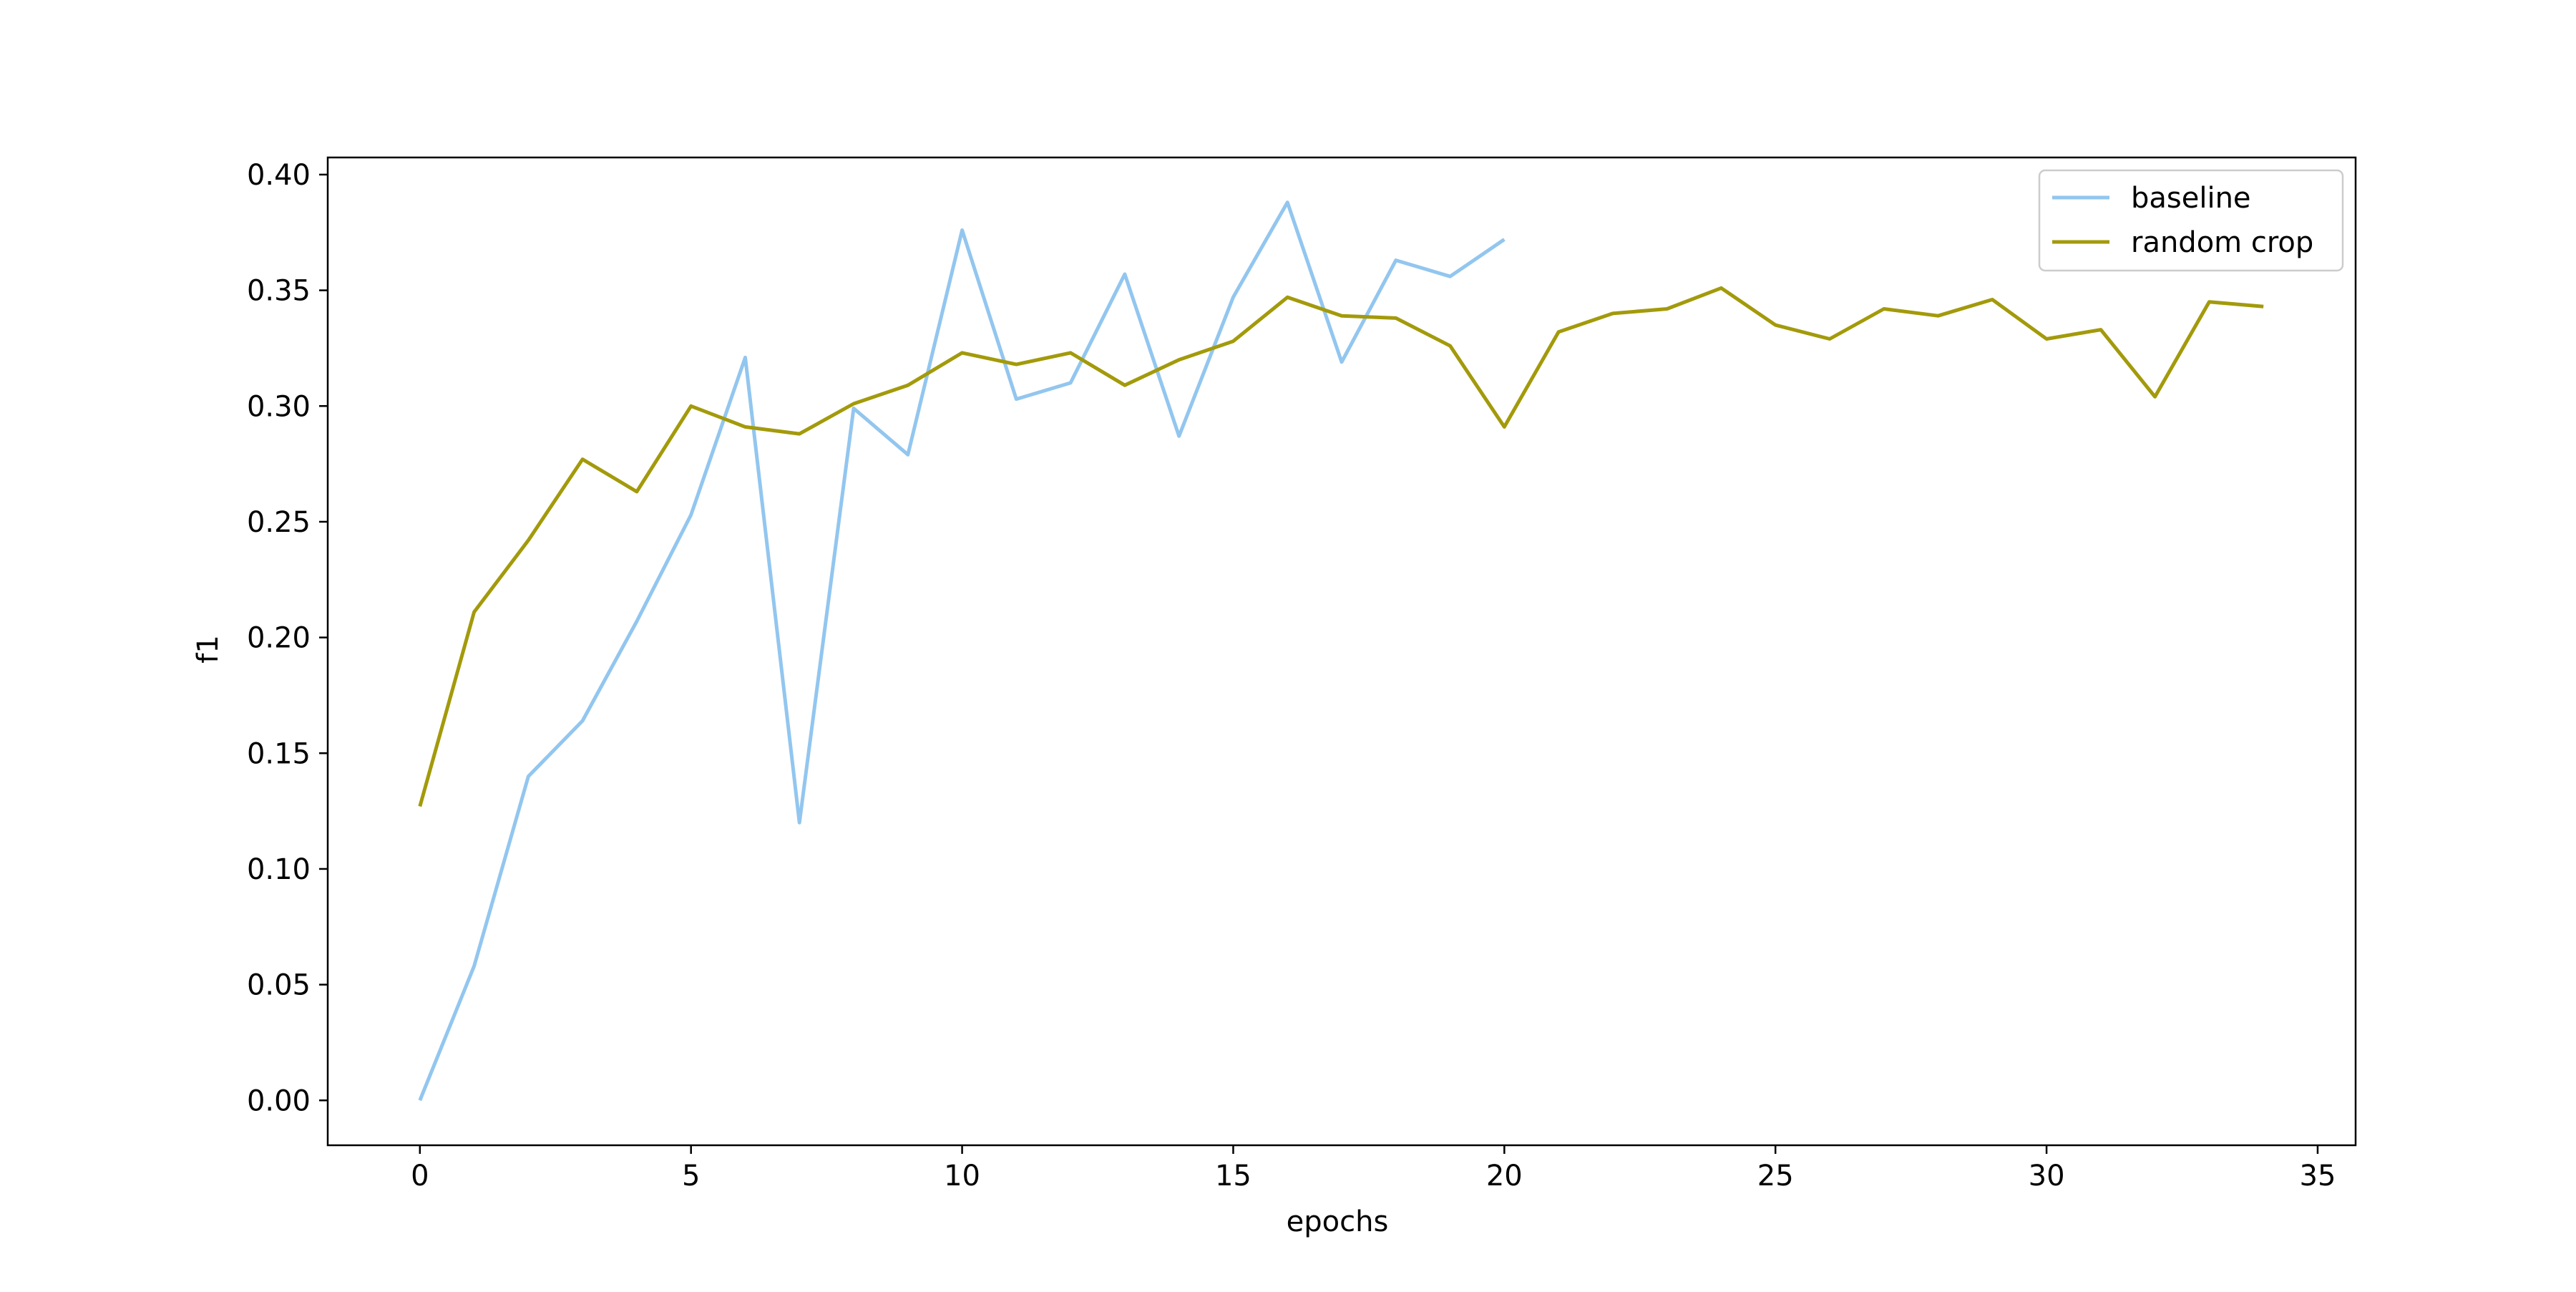 The width and height of the screenshot is (2576, 1292). I want to click on y-tick-label: 0.25, so click(279, 522).